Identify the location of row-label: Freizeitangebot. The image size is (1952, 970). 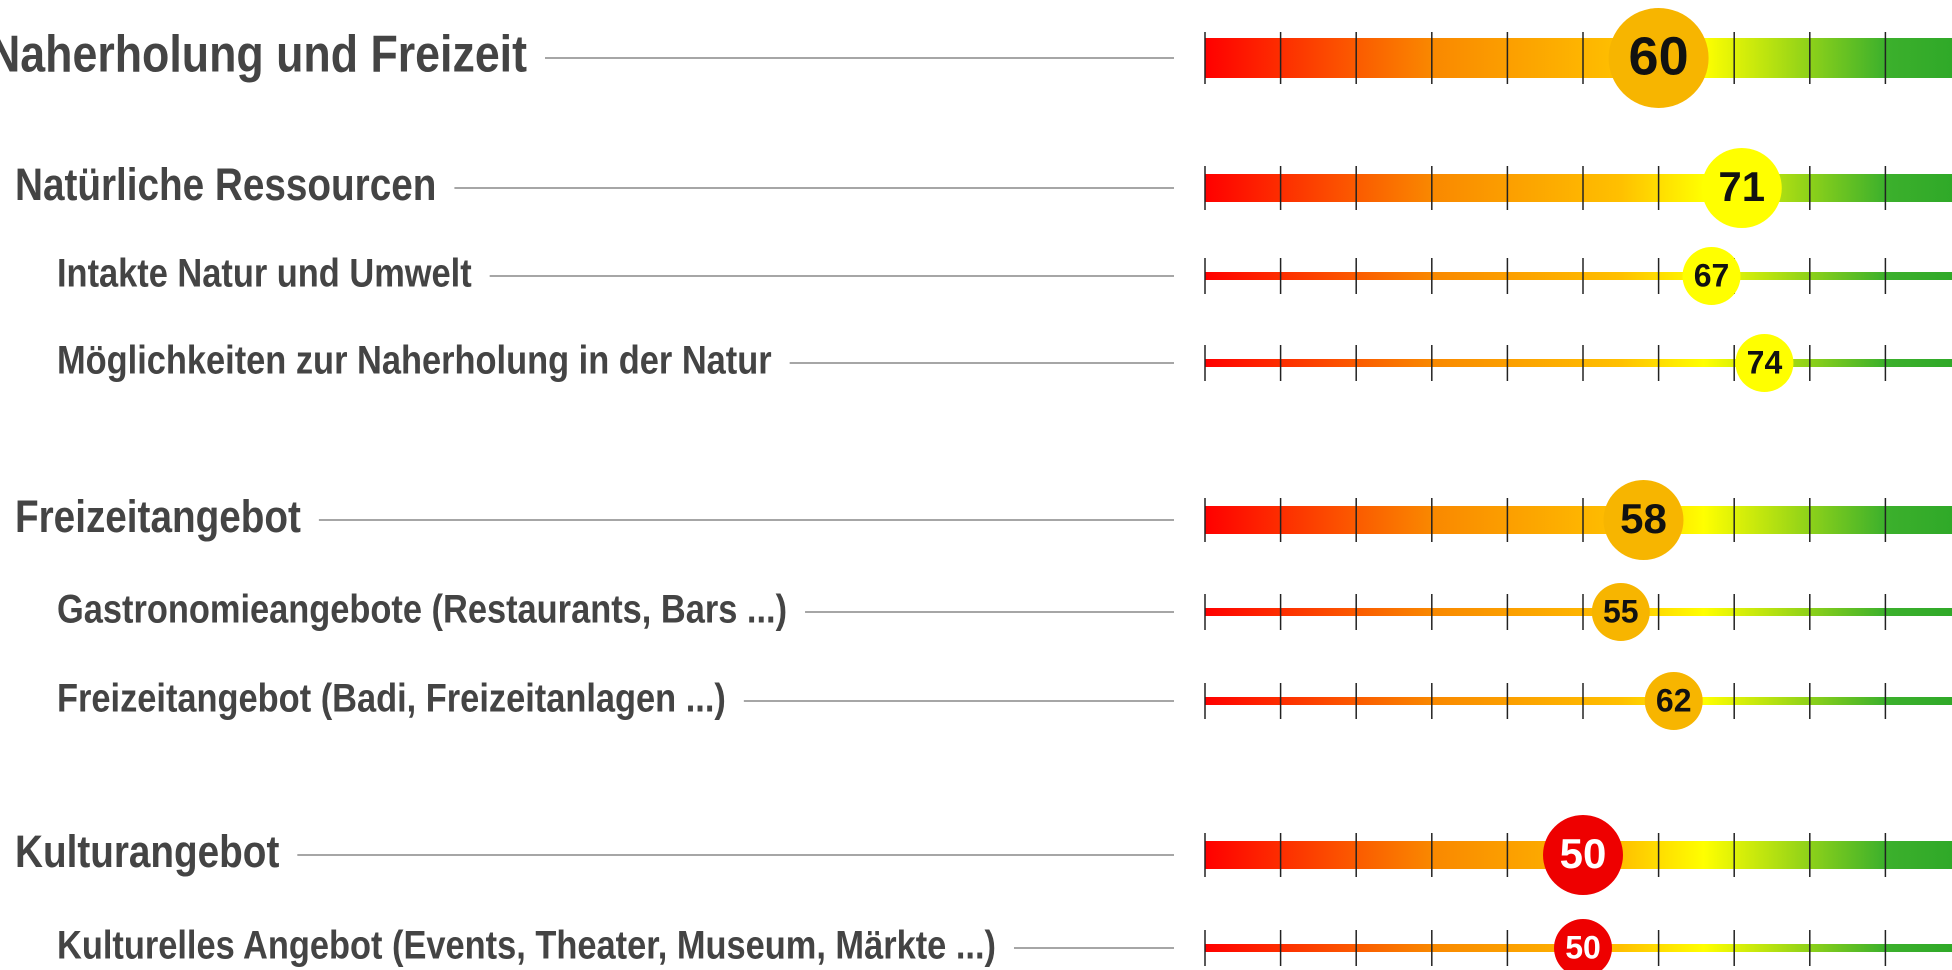
(158, 516).